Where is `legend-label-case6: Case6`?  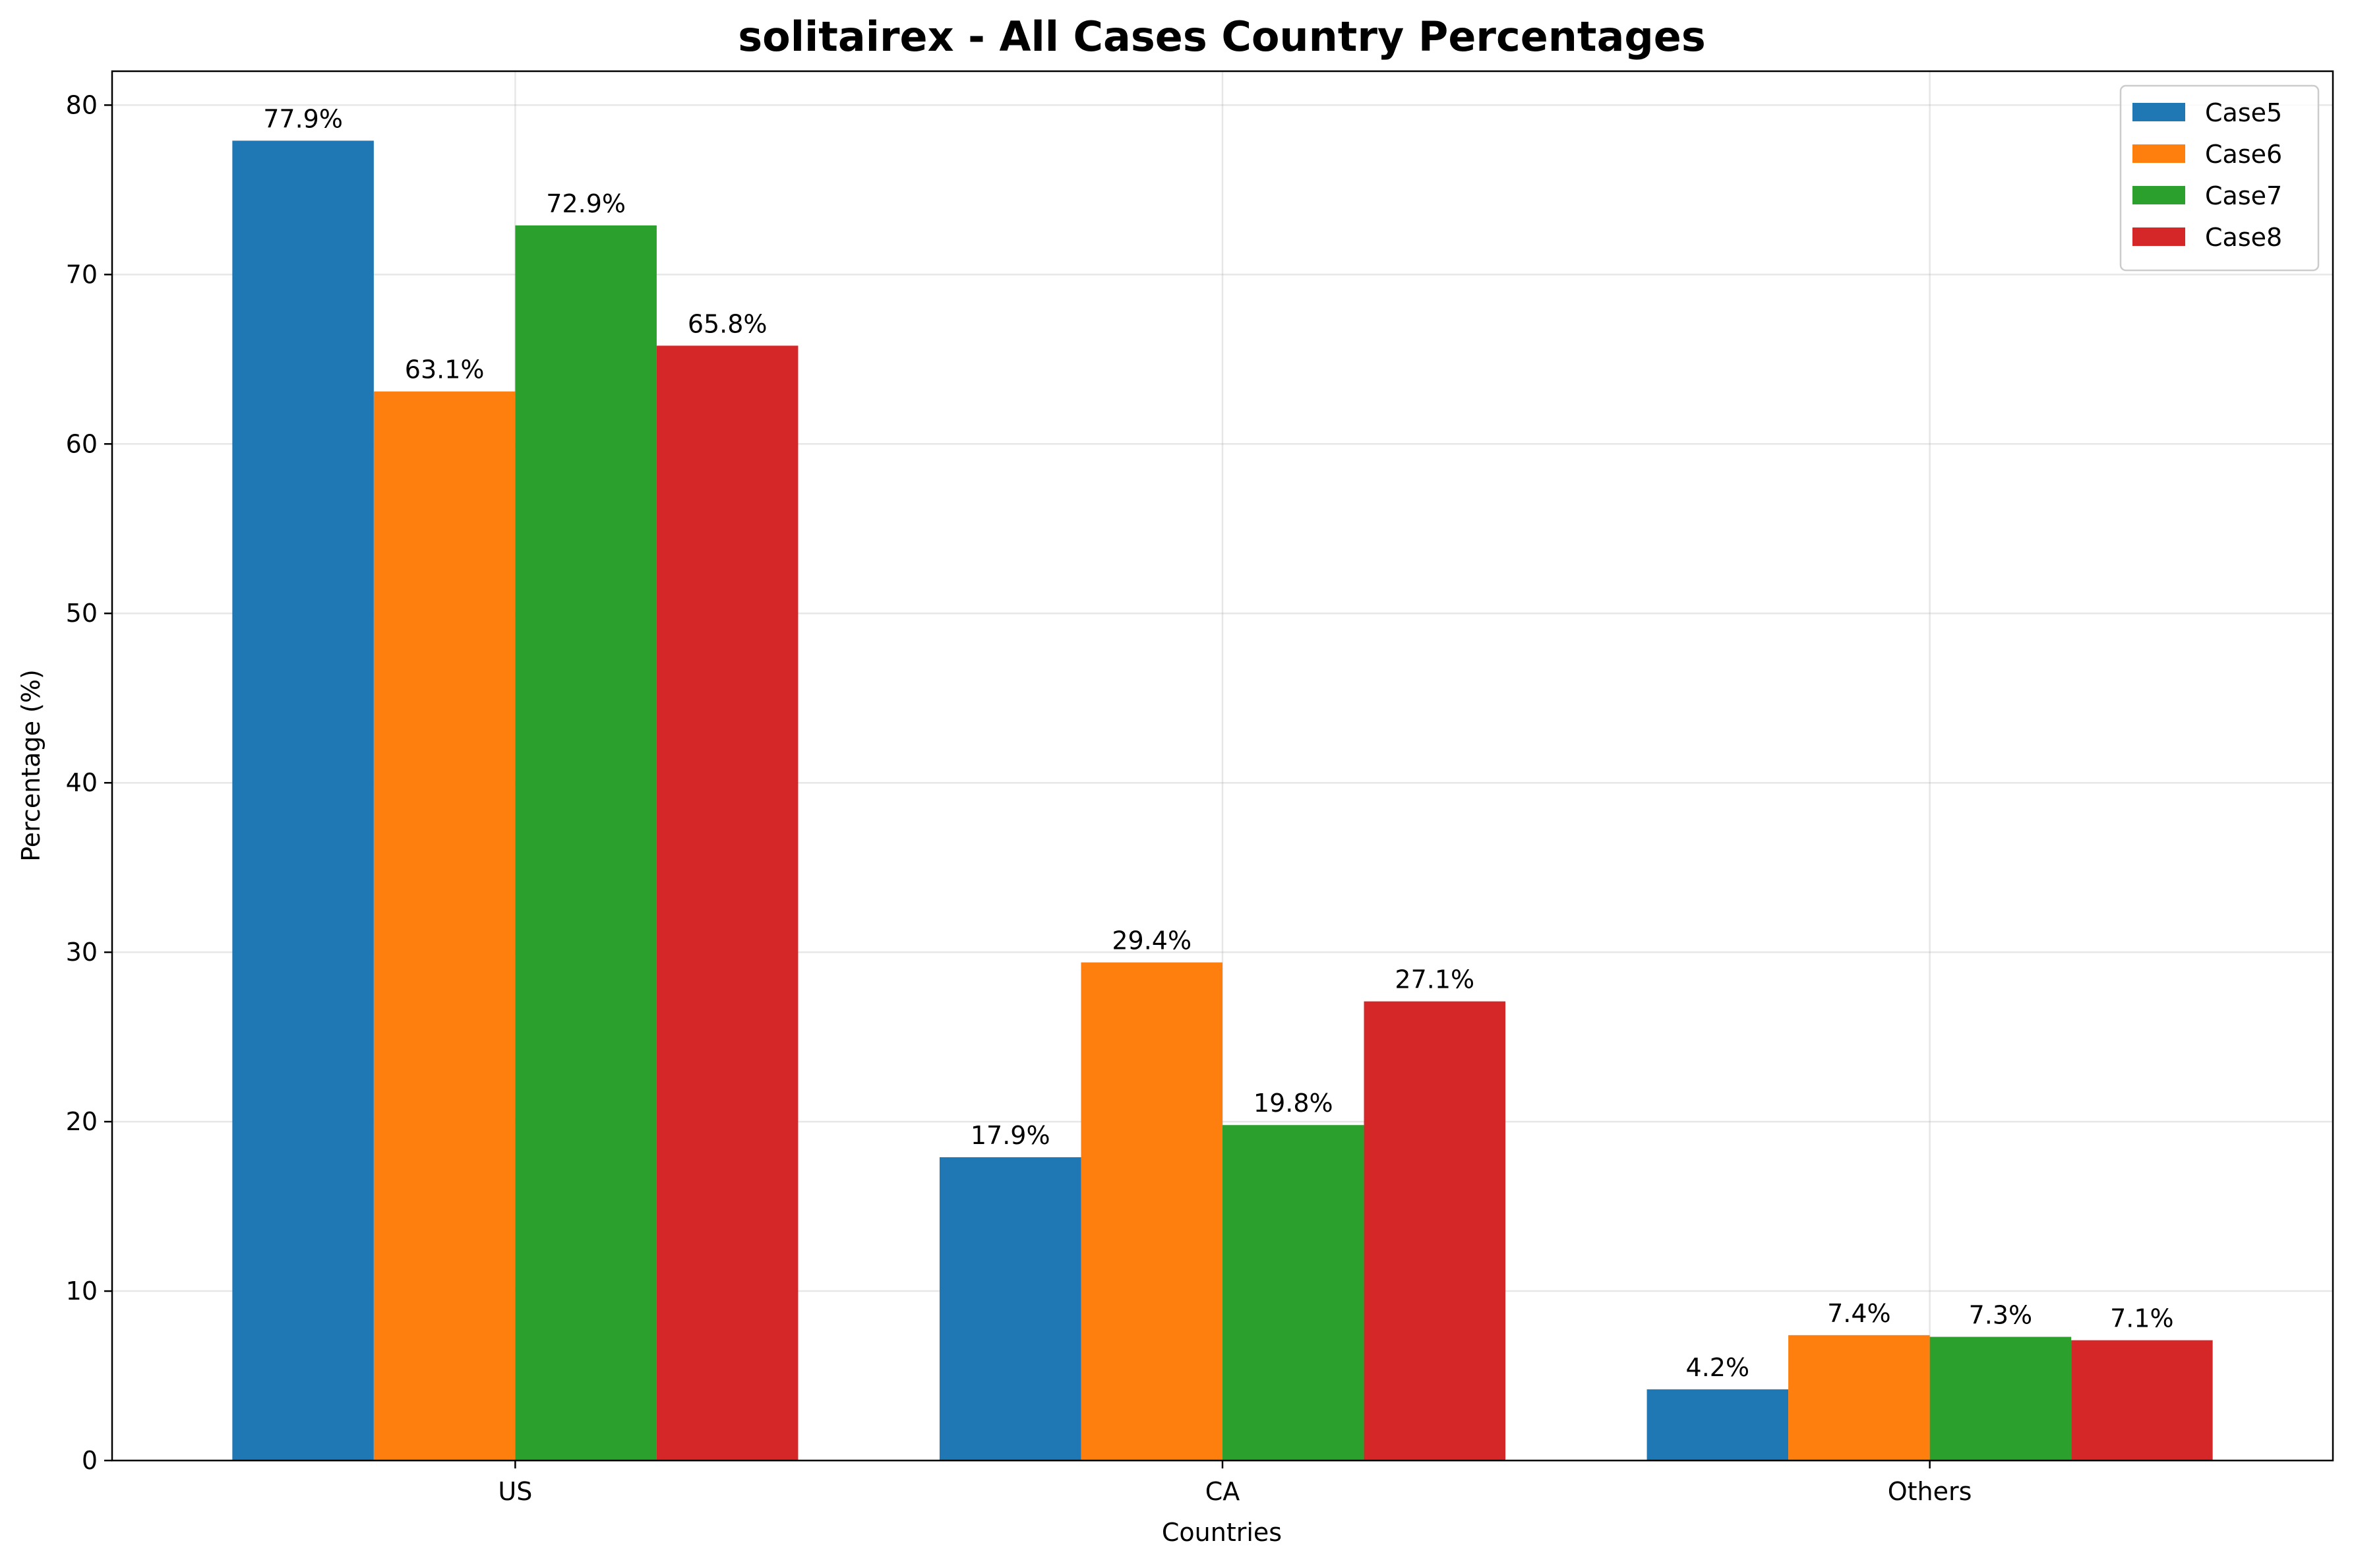 legend-label-case6: Case6 is located at coordinates (2243, 154).